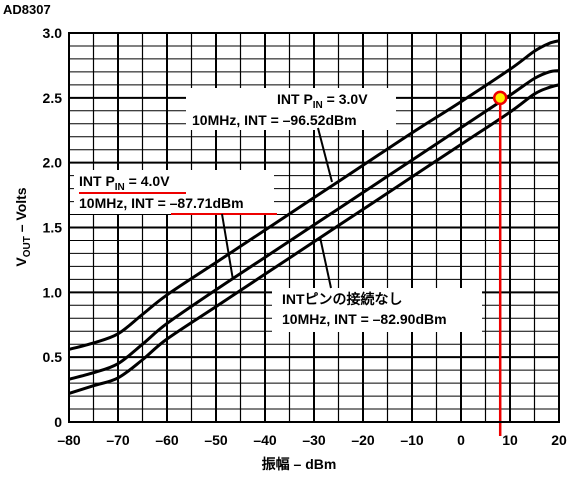 The height and width of the screenshot is (481, 580). I want to click on x-axis-label: 振幅 – dBm, so click(299, 464).